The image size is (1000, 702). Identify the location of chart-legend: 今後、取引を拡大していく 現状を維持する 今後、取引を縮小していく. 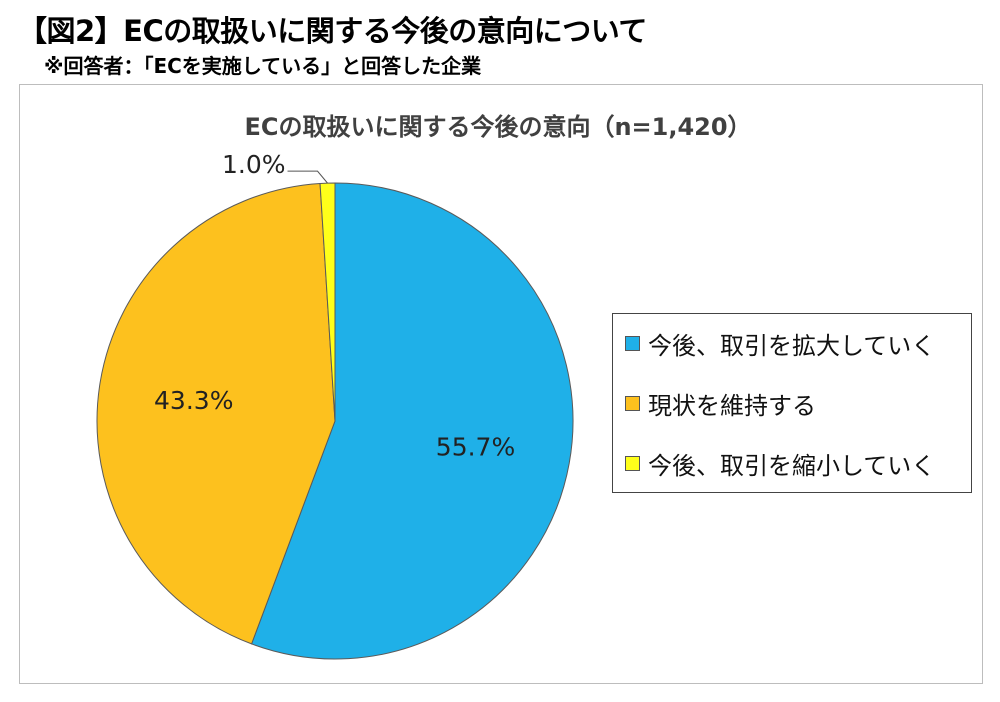
(792, 403).